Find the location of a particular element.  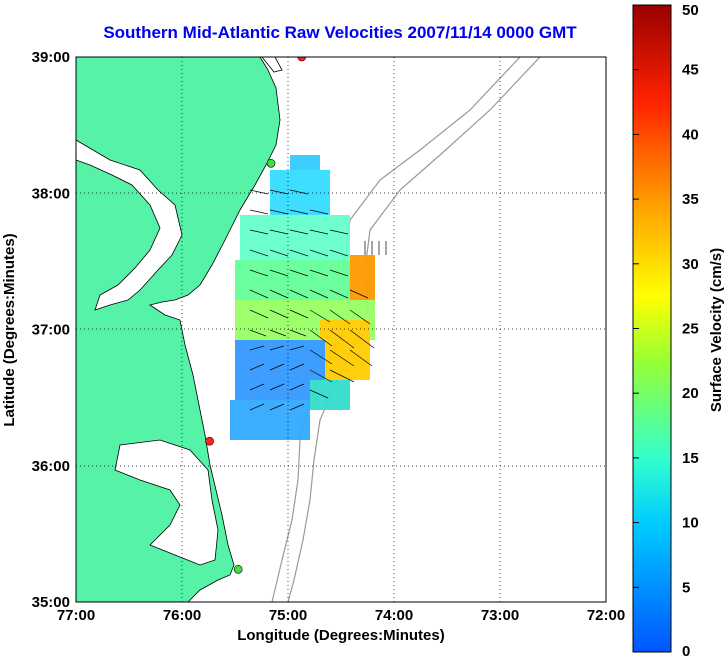

colorbar-tick-label: 45 is located at coordinates (690, 70).